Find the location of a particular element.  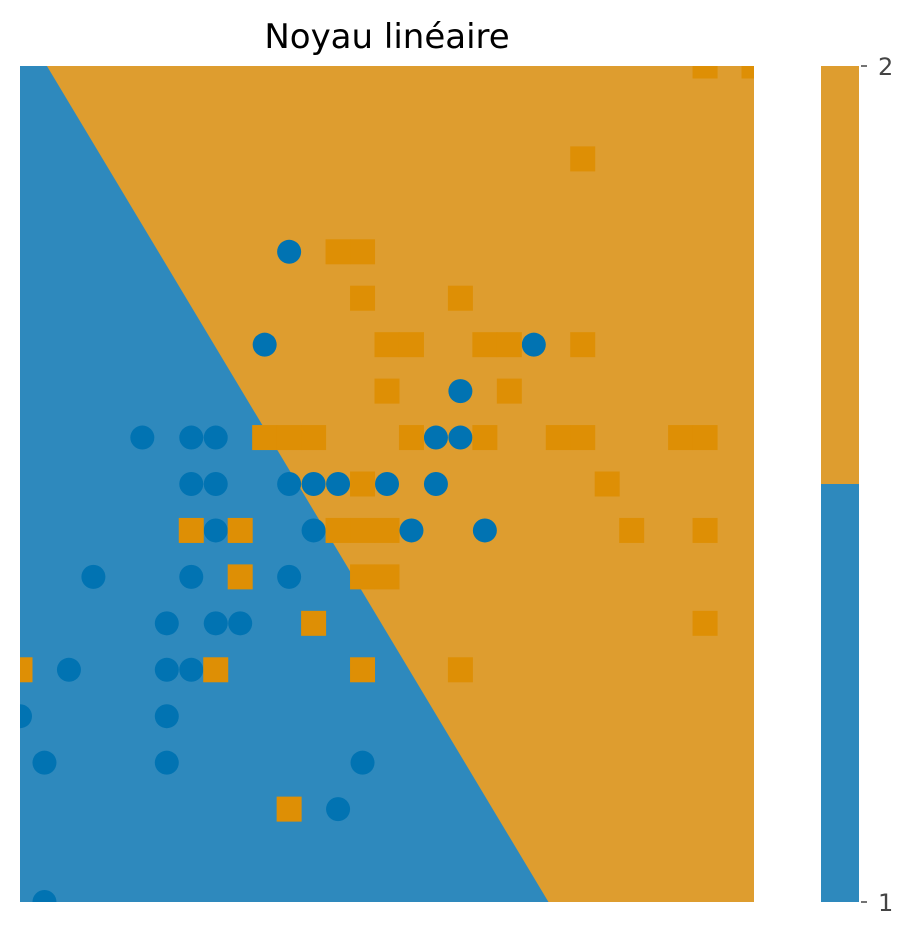

chart-title: Noyau linéaire is located at coordinates (386, 37).